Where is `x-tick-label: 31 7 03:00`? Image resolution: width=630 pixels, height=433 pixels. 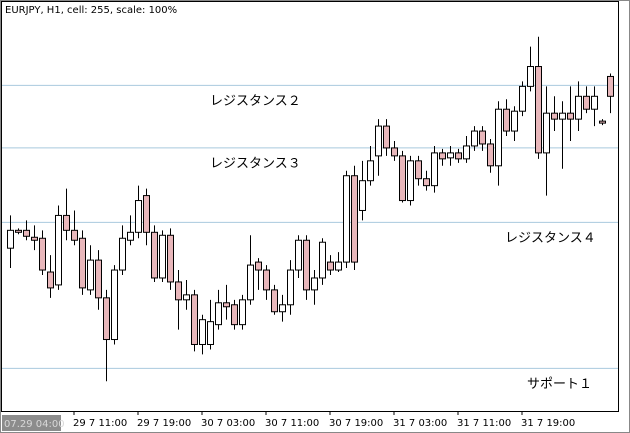
x-tick-label: 31 7 03:00 is located at coordinates (420, 423).